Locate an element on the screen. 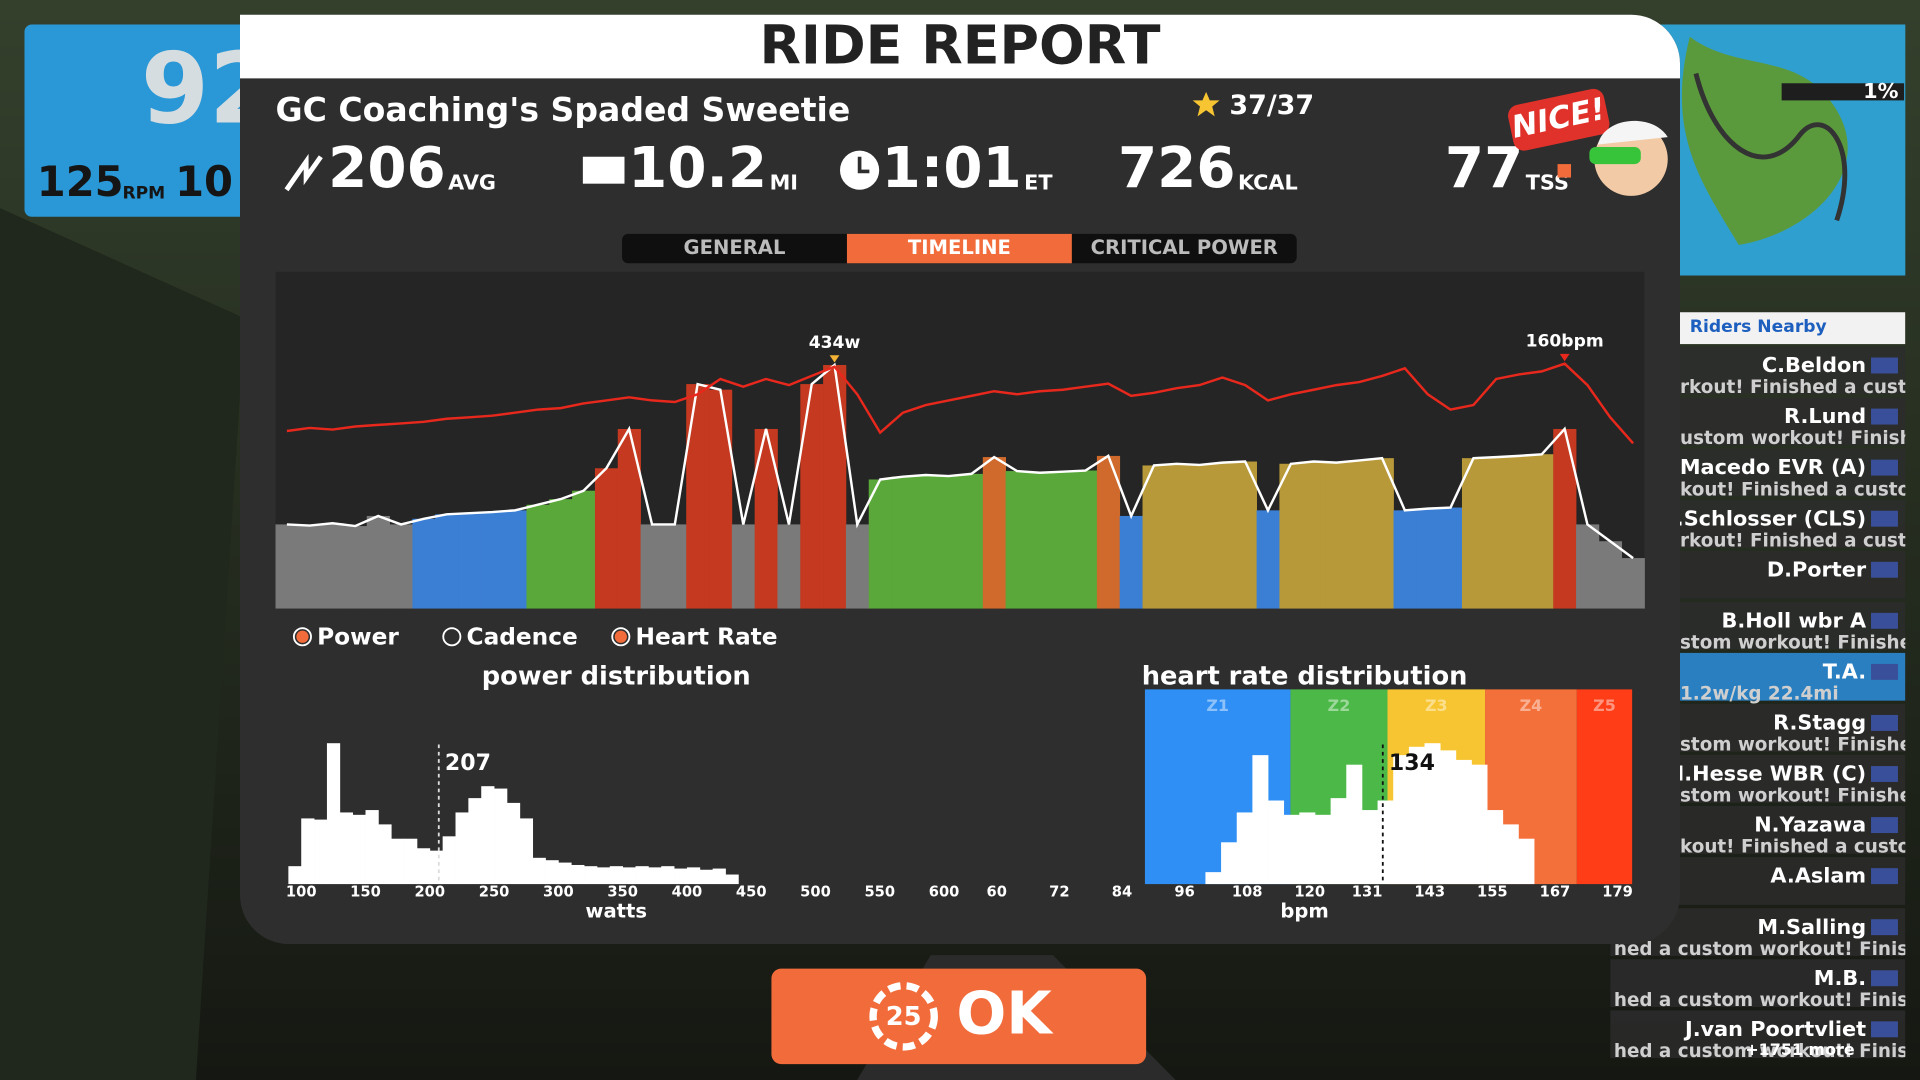  riders-title: Riders Nearby is located at coordinates (1758, 327).